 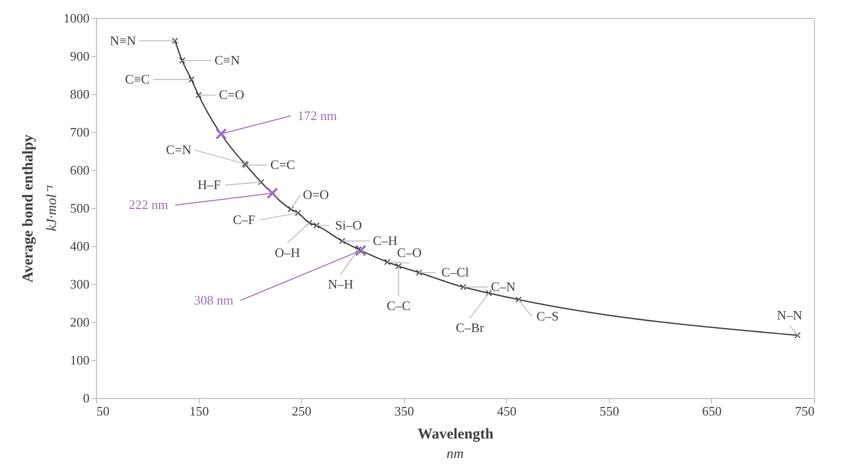 I want to click on y-tick-label: 900, so click(x=80, y=56).